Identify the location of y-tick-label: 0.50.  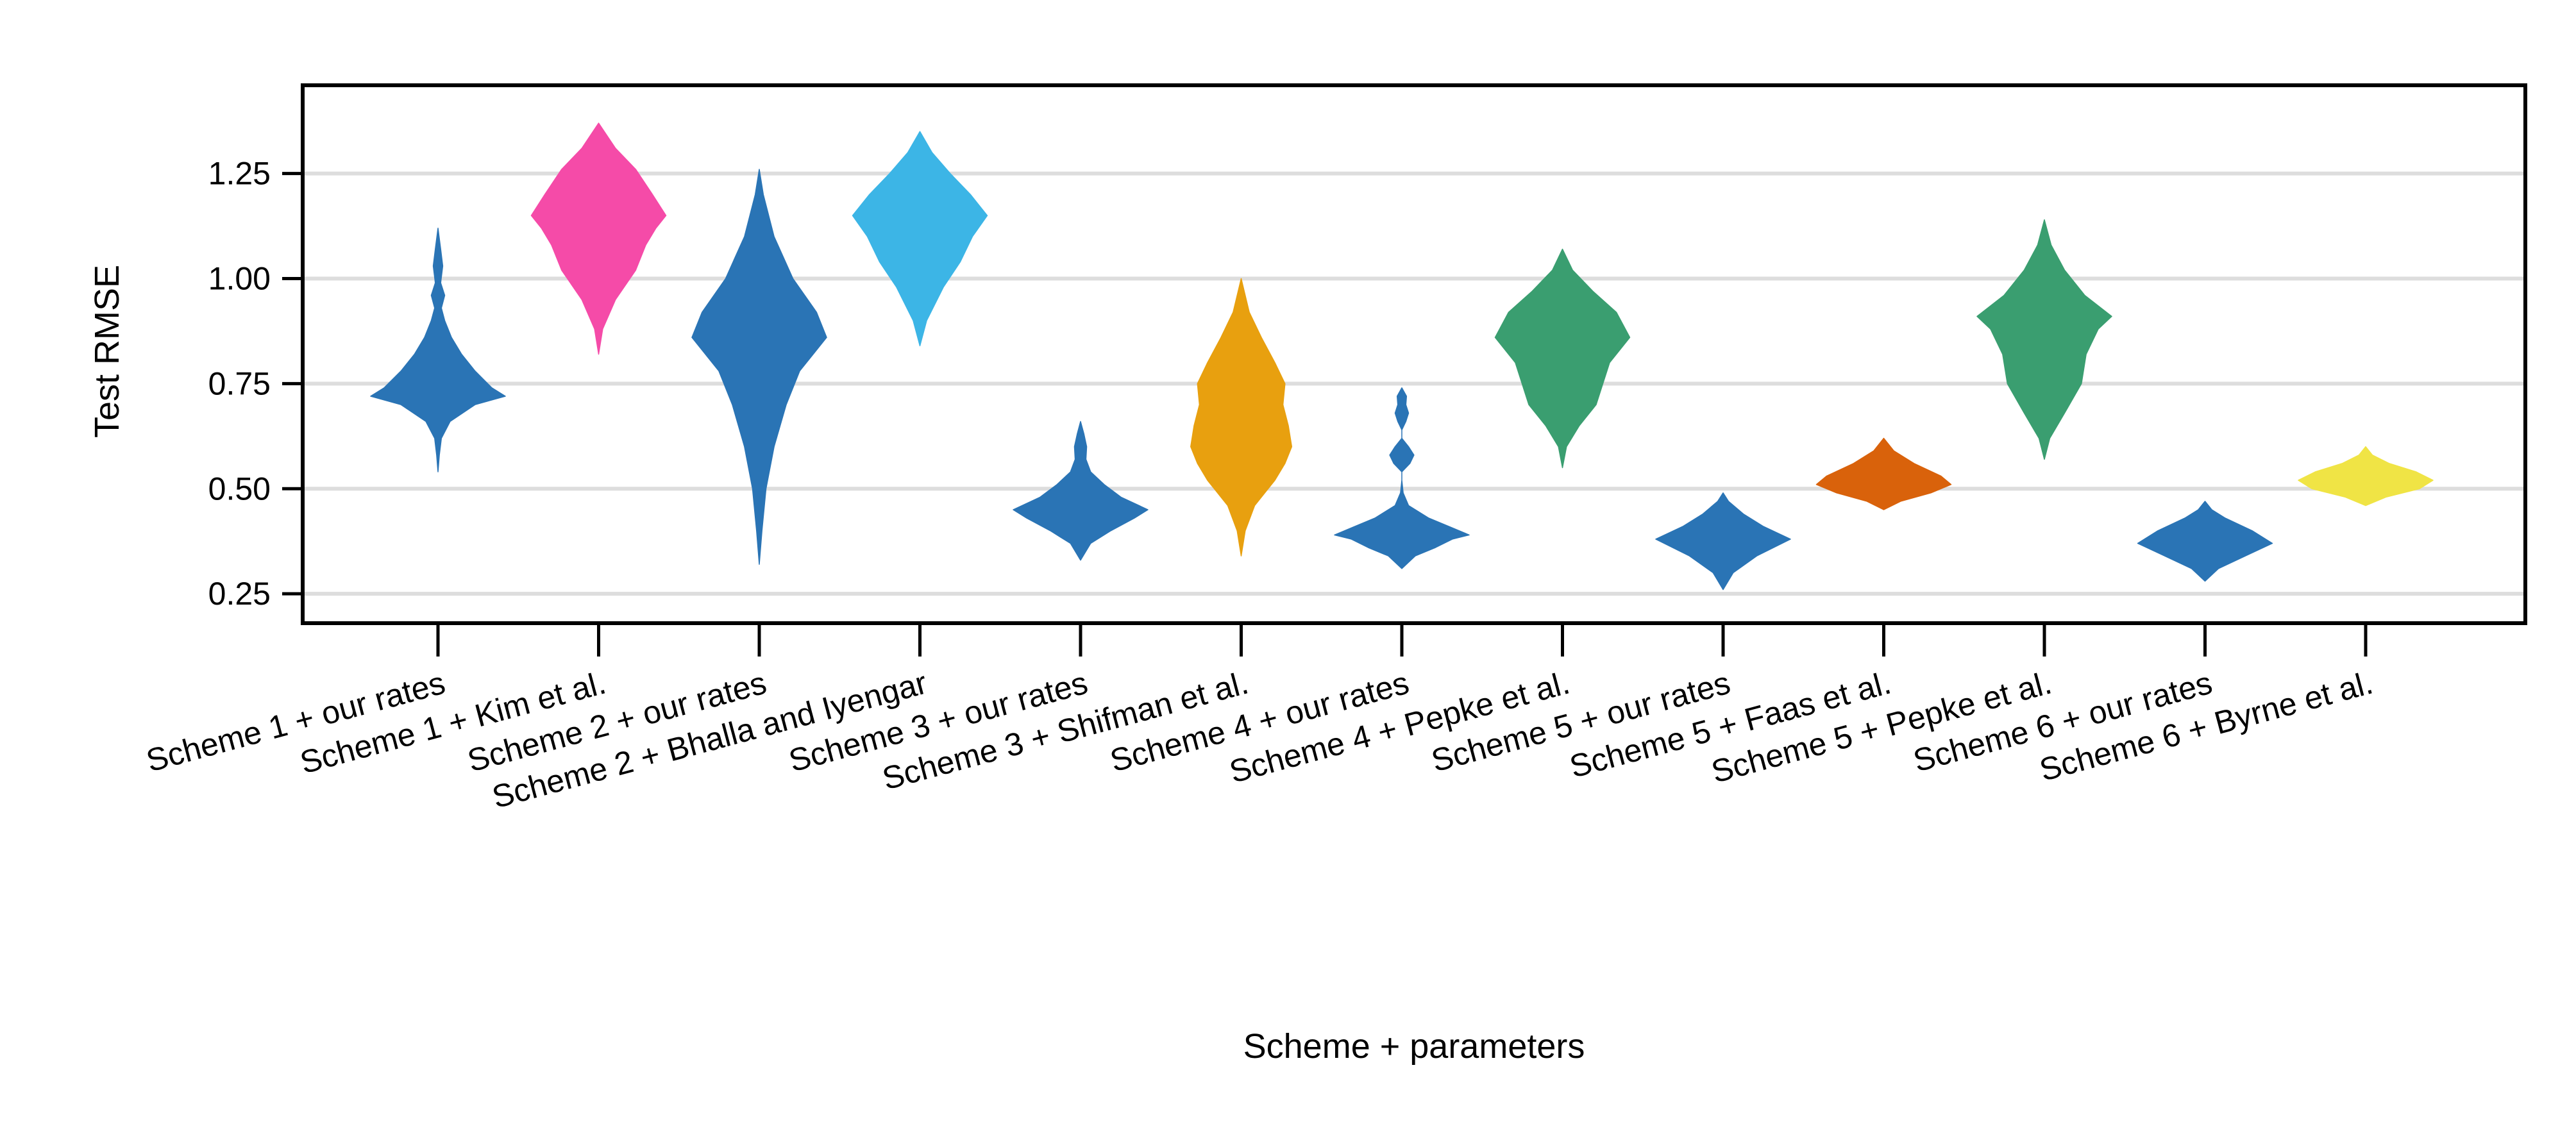
(239, 488).